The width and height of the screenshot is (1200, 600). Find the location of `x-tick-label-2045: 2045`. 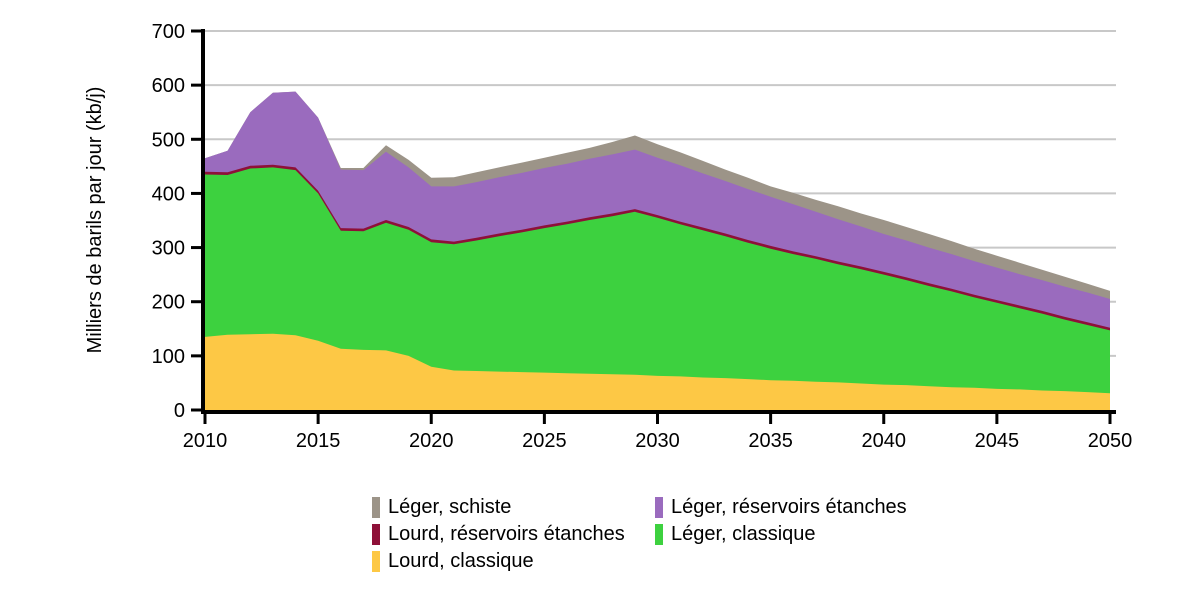

x-tick-label-2045: 2045 is located at coordinates (997, 441).